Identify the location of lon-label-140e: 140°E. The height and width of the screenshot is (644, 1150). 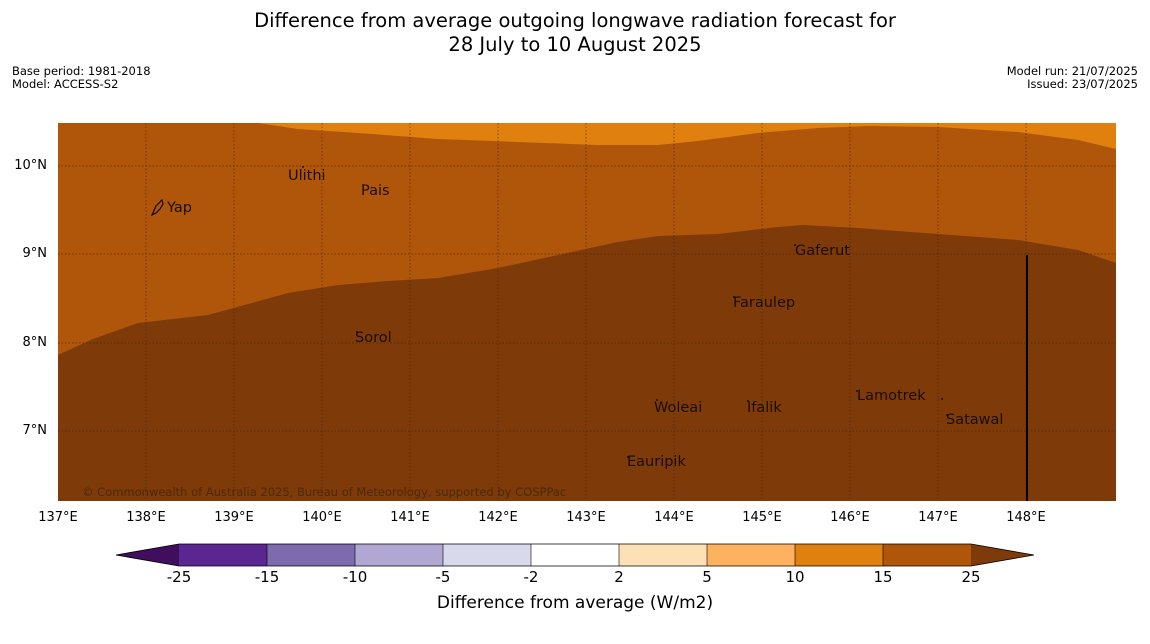
(322, 517).